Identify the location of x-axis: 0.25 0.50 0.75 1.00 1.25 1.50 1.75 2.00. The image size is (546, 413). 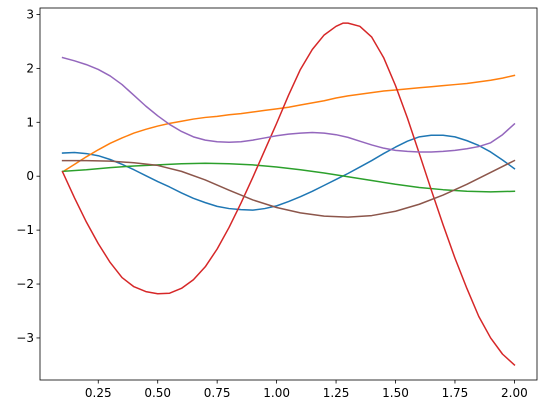
(306, 390).